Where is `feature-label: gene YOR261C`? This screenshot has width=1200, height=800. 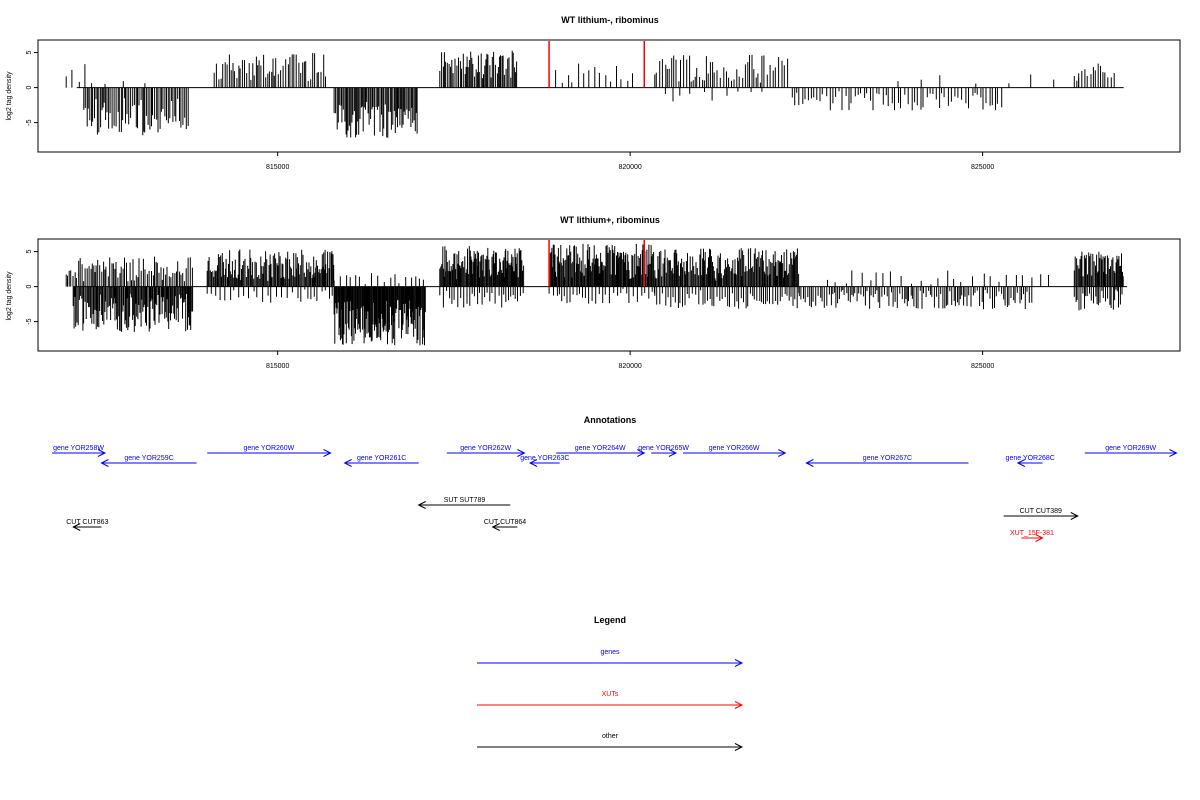
feature-label: gene YOR261C is located at coordinates (381, 458).